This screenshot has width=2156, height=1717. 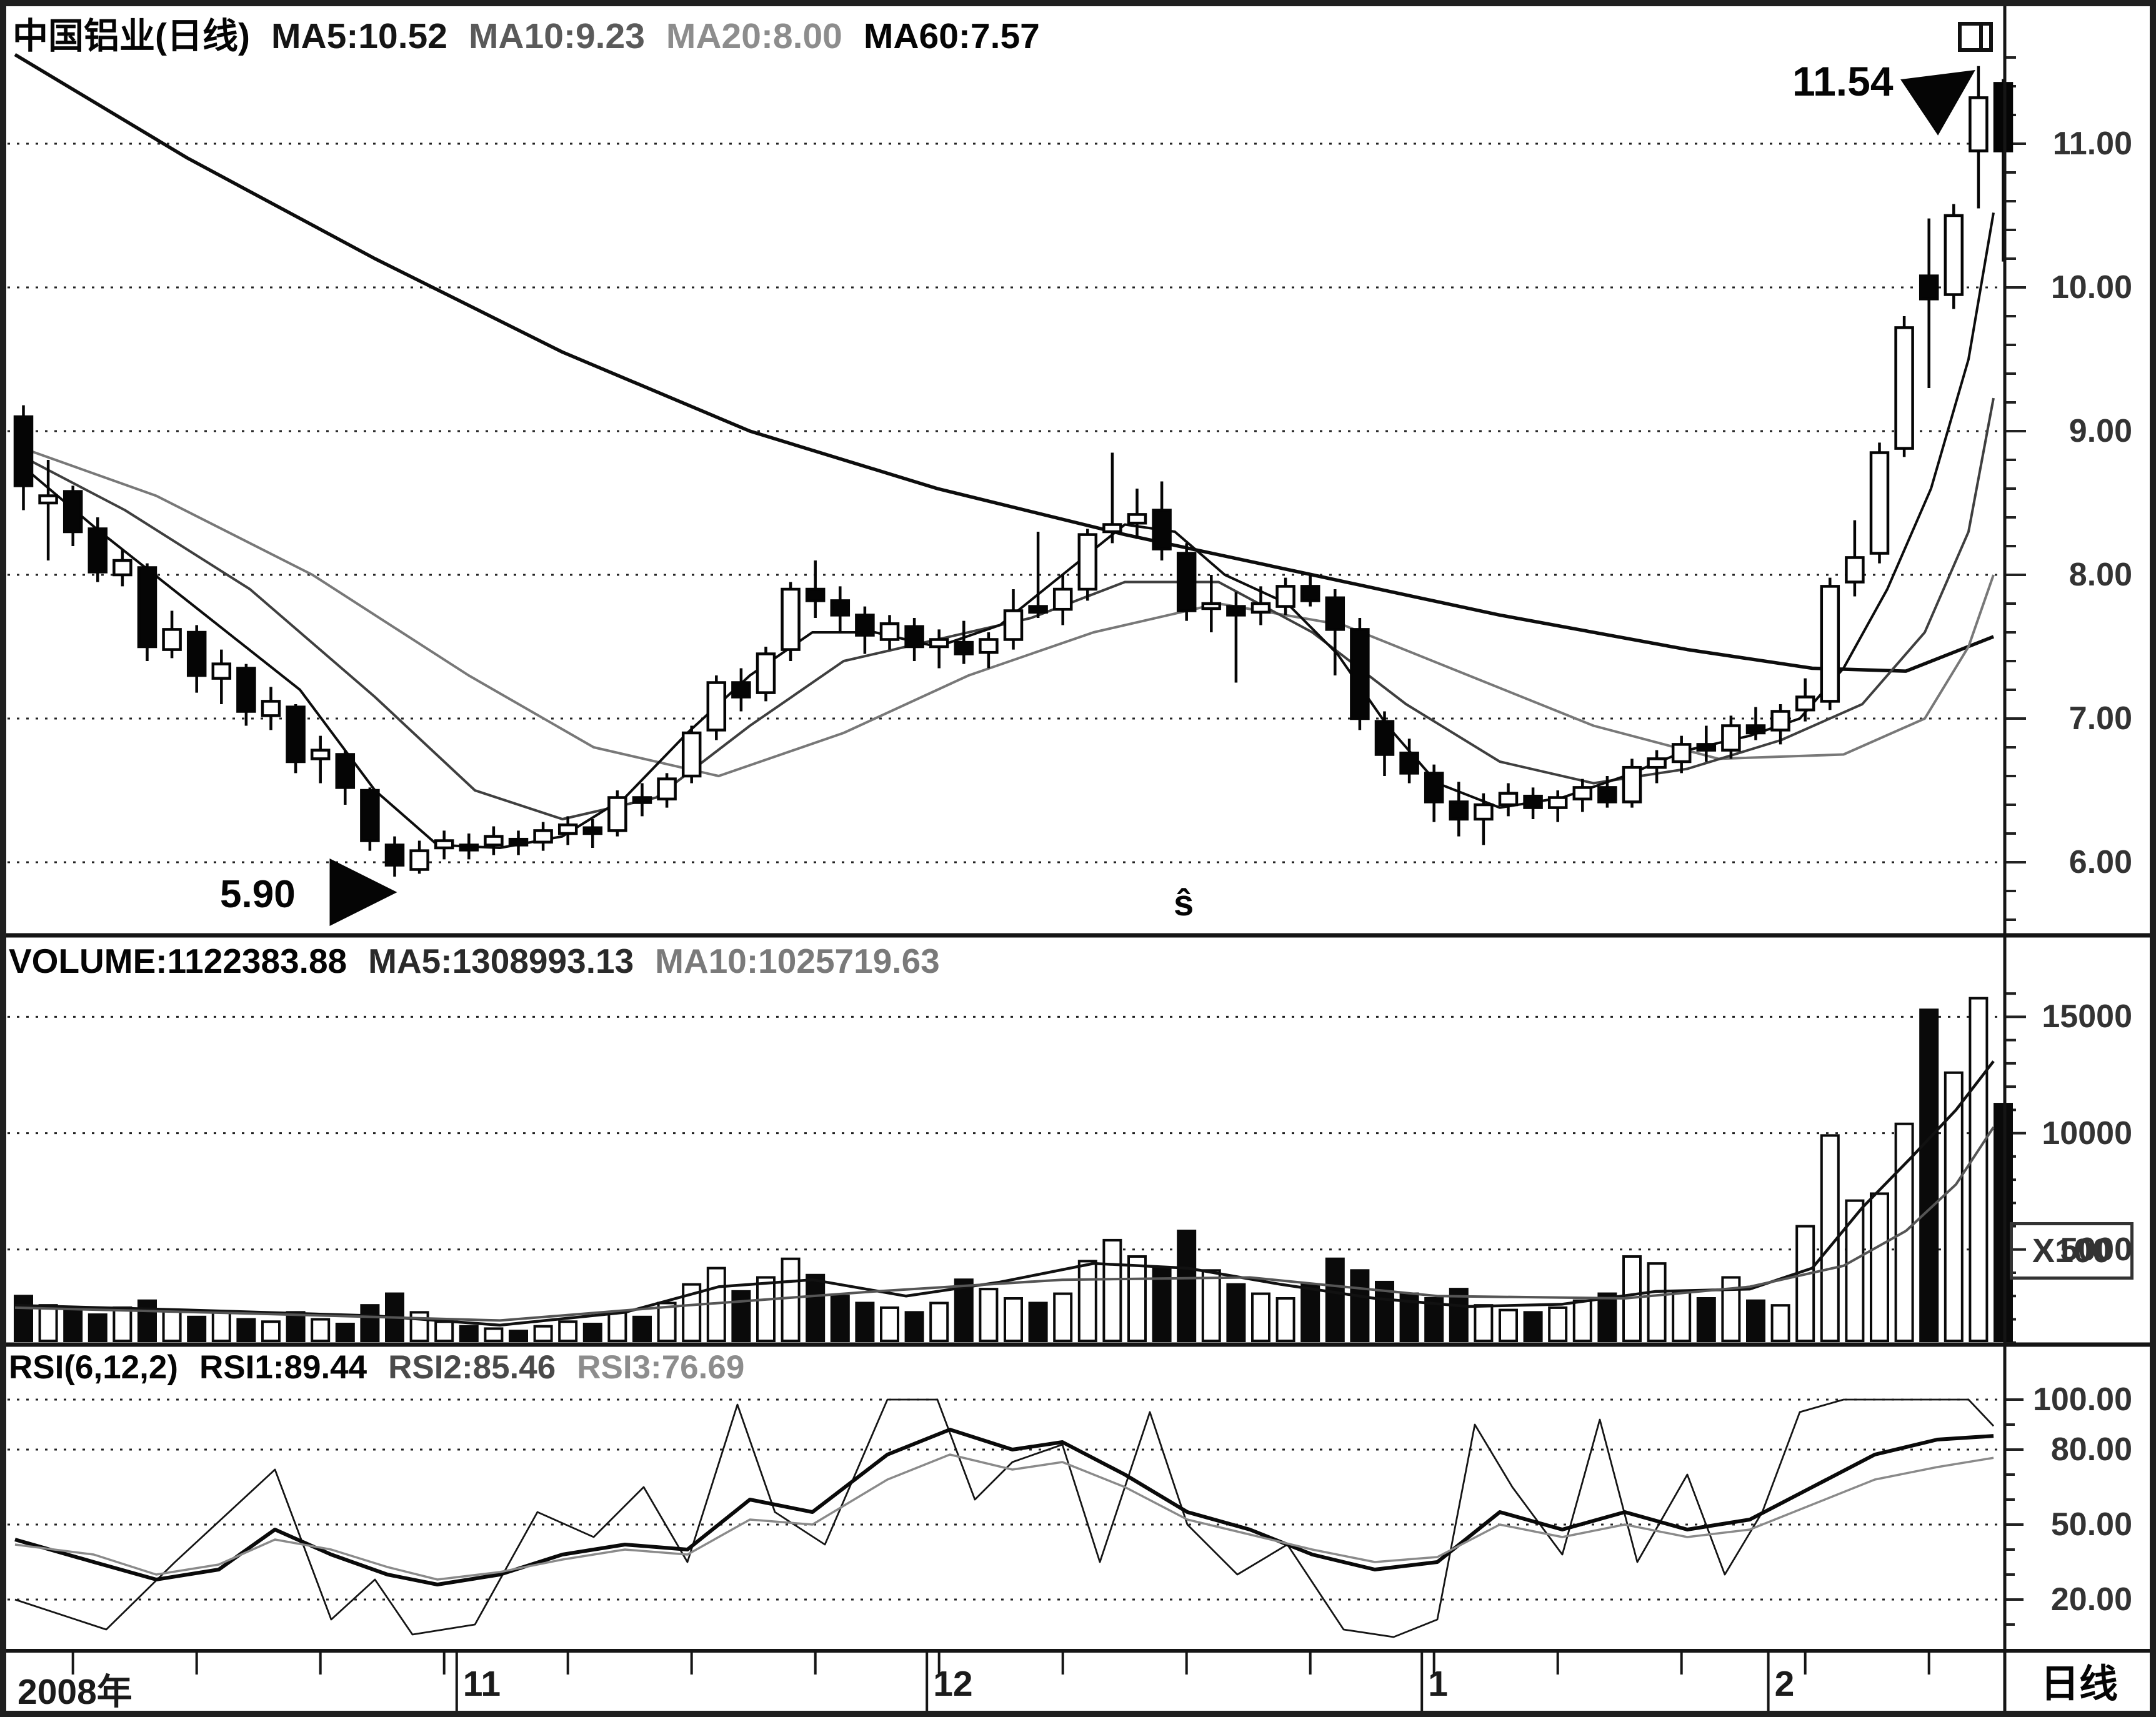 I want to click on rsi1-value: RSI1:89.44, so click(x=283, y=1367).